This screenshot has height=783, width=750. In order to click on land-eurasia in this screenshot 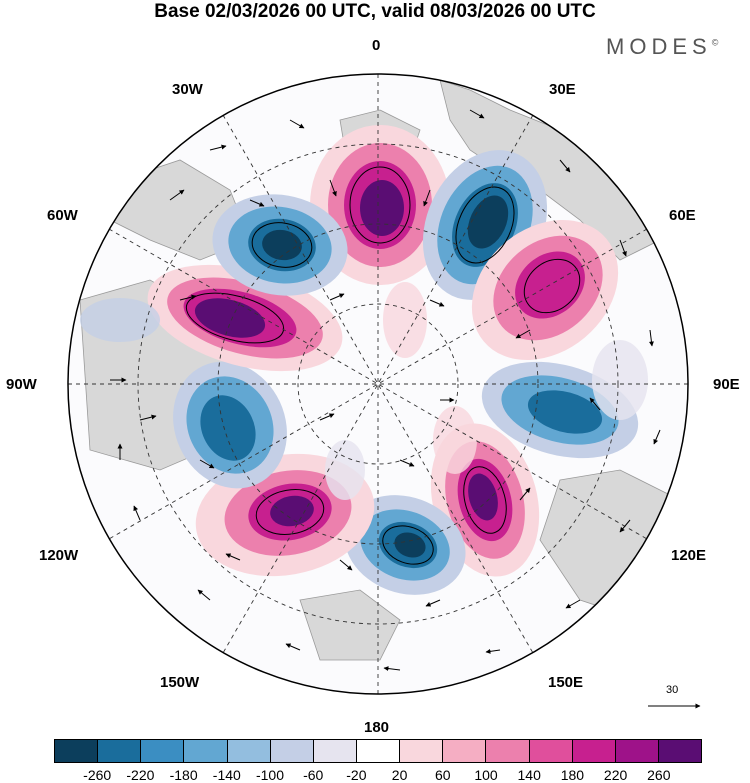, I will do `click(550, 170)`.